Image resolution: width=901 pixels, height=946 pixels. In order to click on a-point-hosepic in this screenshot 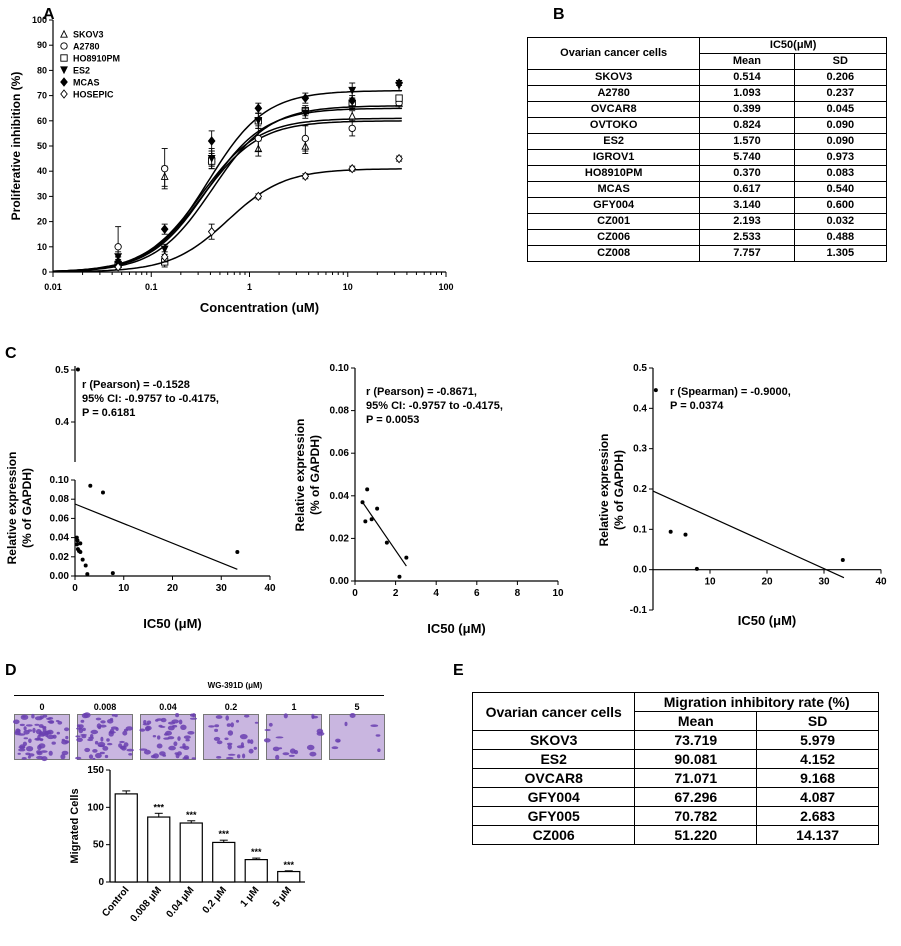, I will do `click(305, 176)`.